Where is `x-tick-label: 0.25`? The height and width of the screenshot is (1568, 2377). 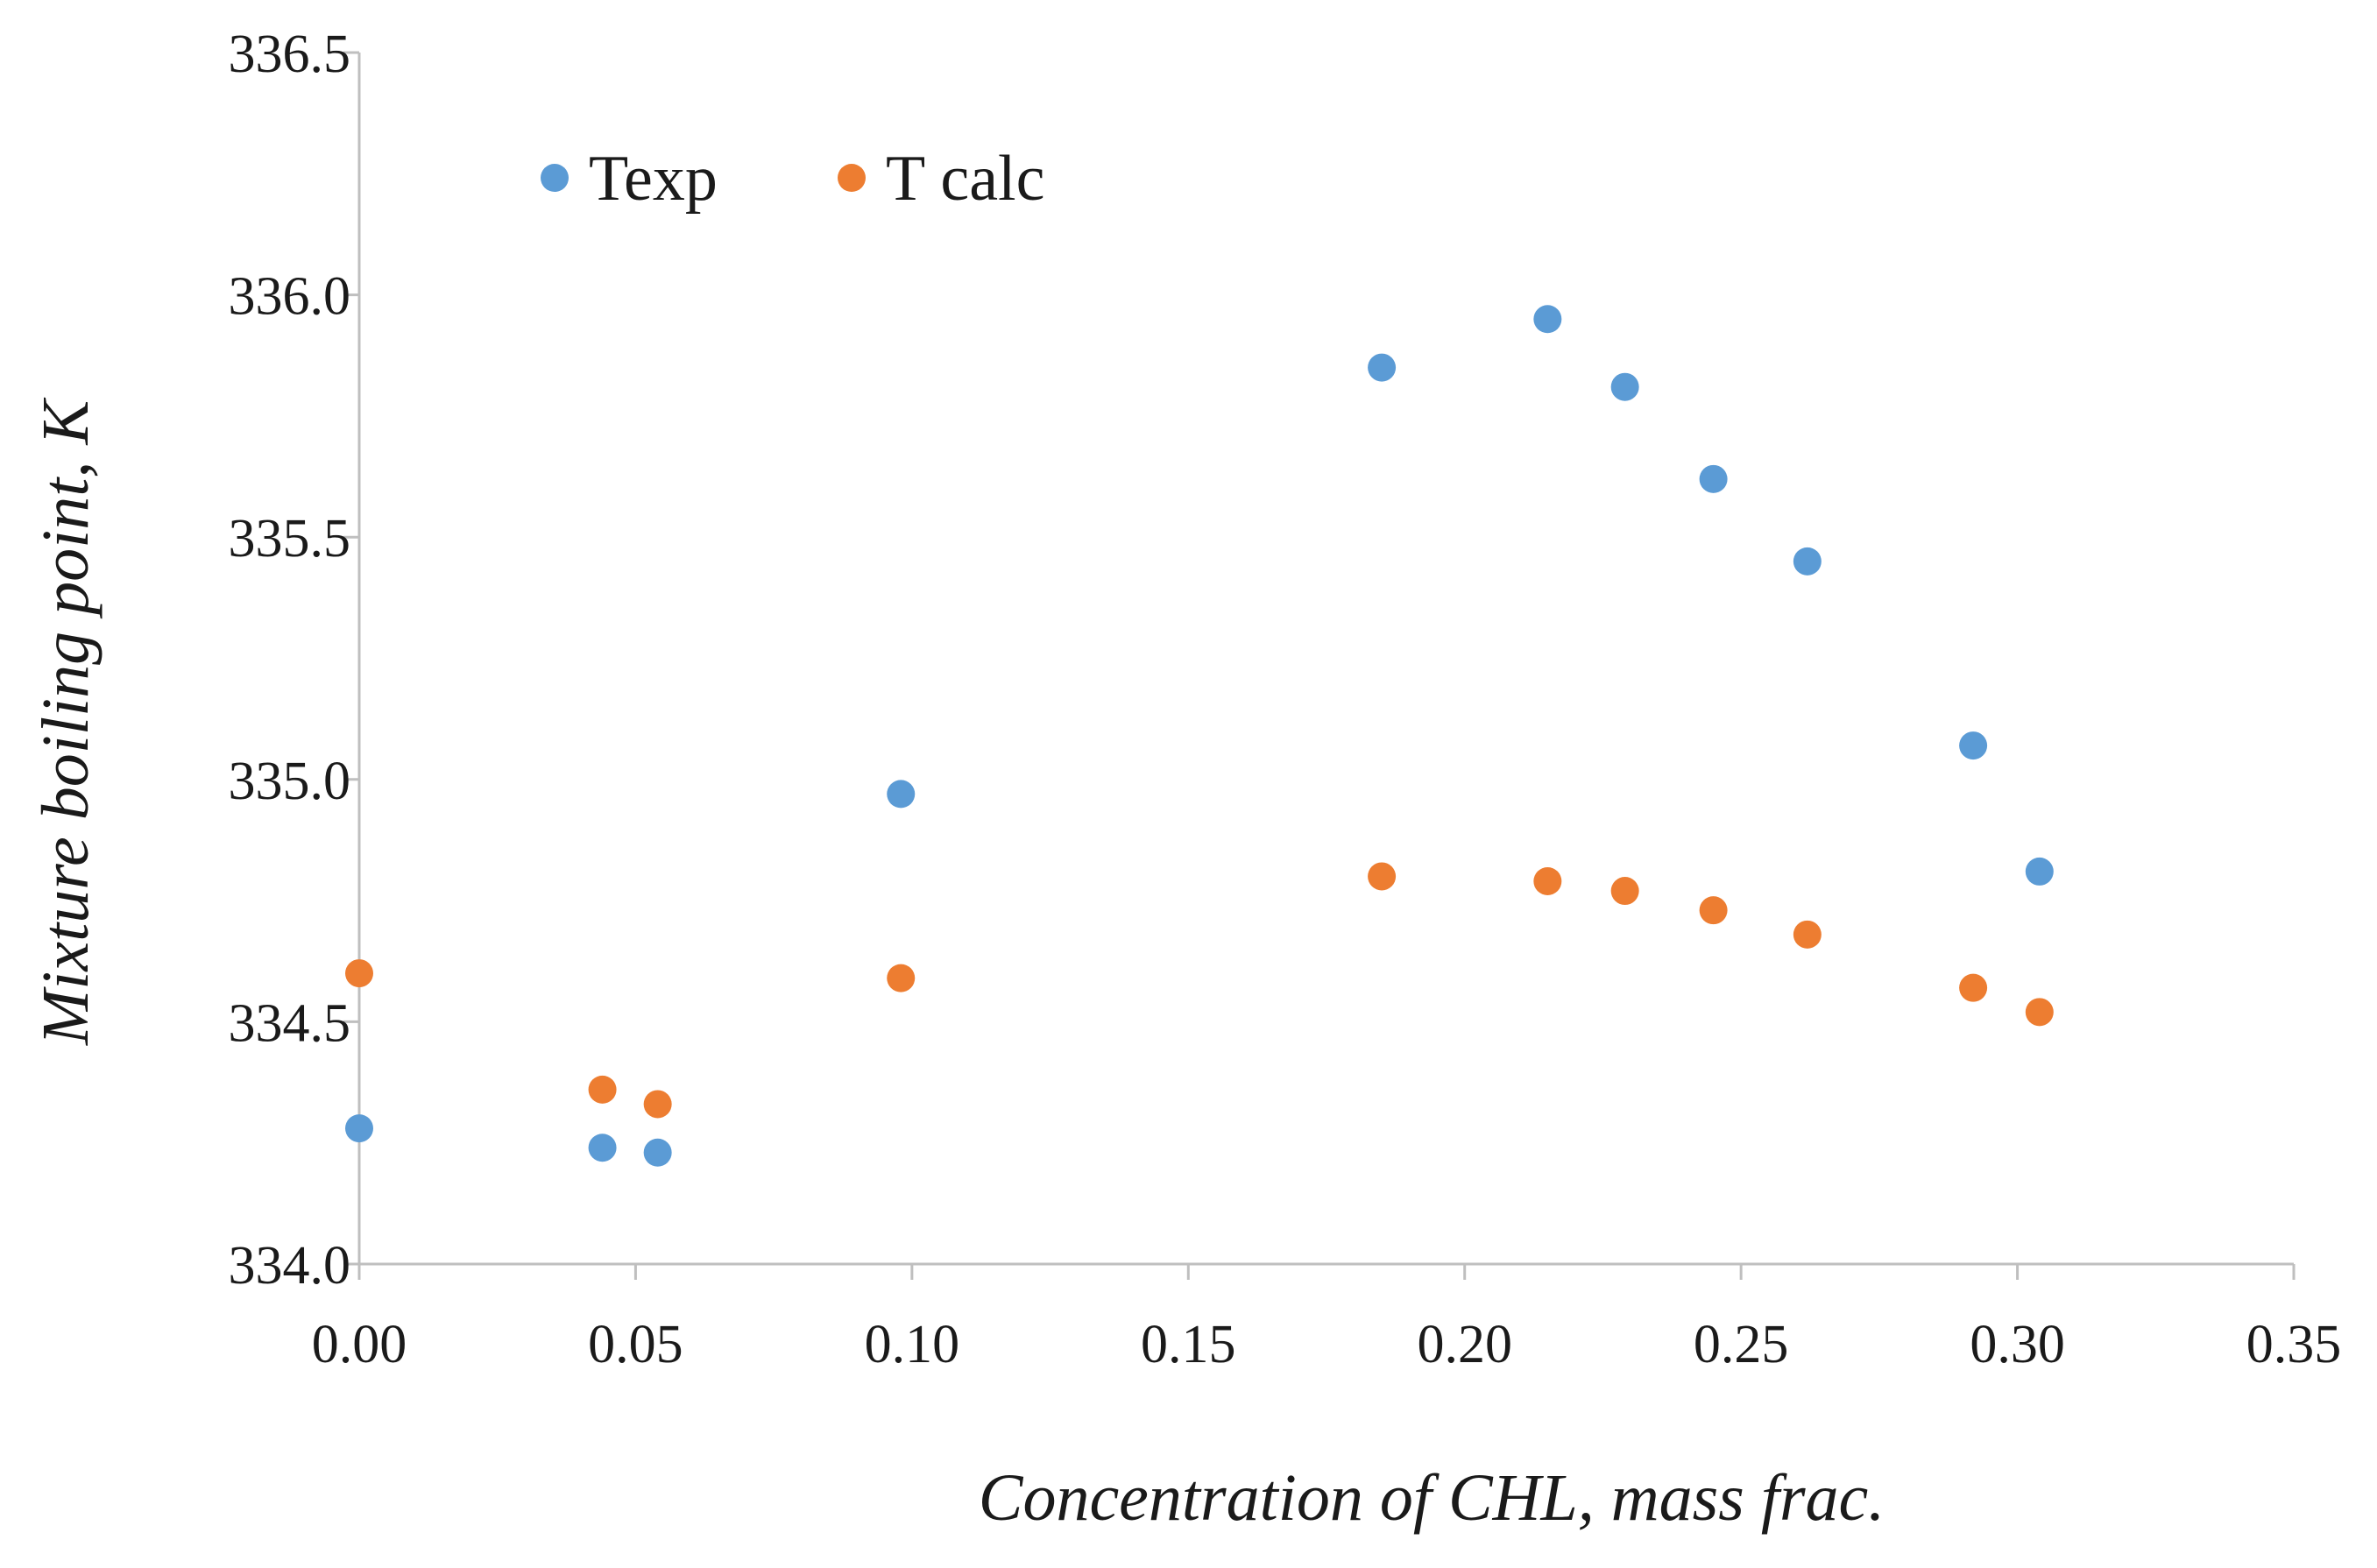 x-tick-label: 0.25 is located at coordinates (1741, 1344).